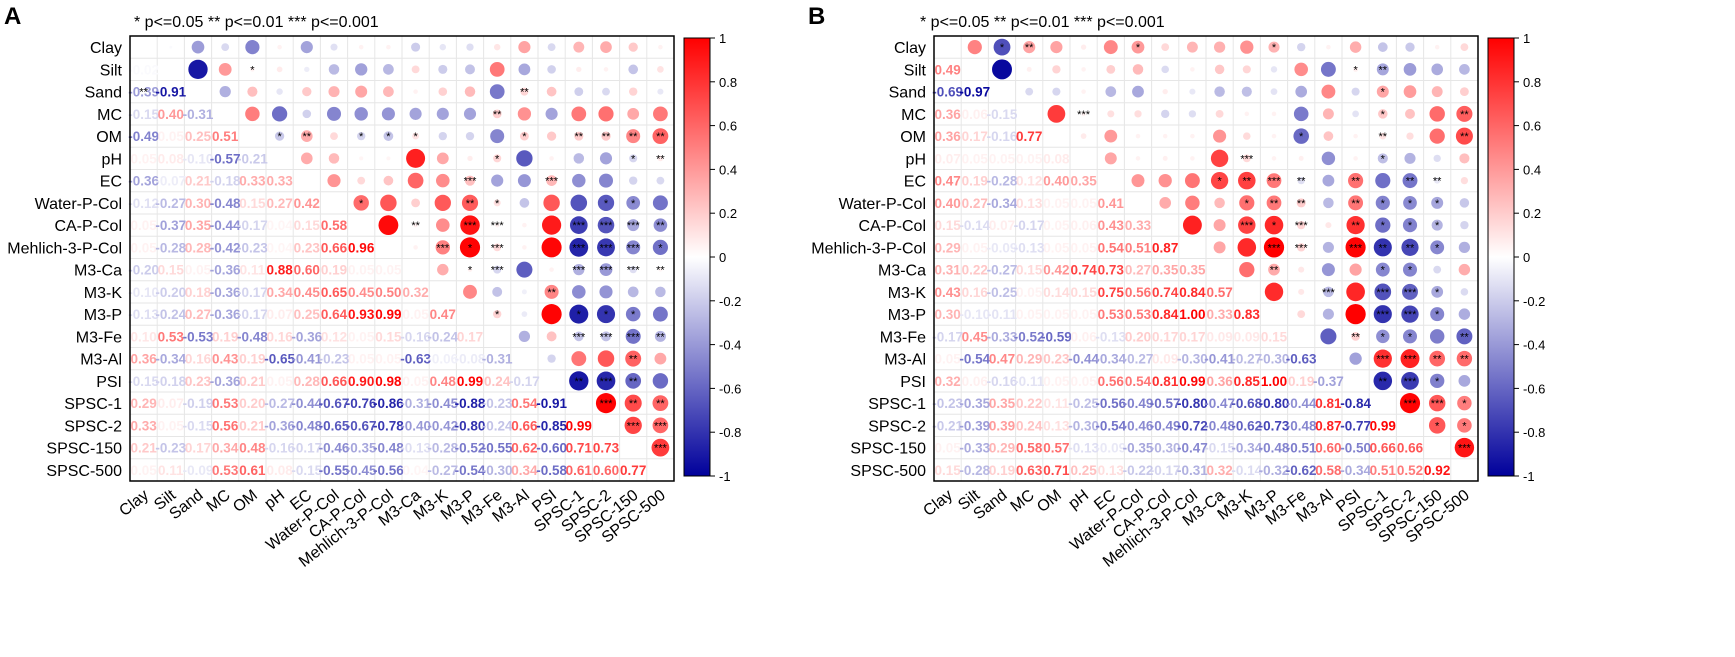 The image size is (1735, 657). Describe the element at coordinates (902, 271) in the screenshot. I see `row-label-m3-ca: M3-Ca` at that location.